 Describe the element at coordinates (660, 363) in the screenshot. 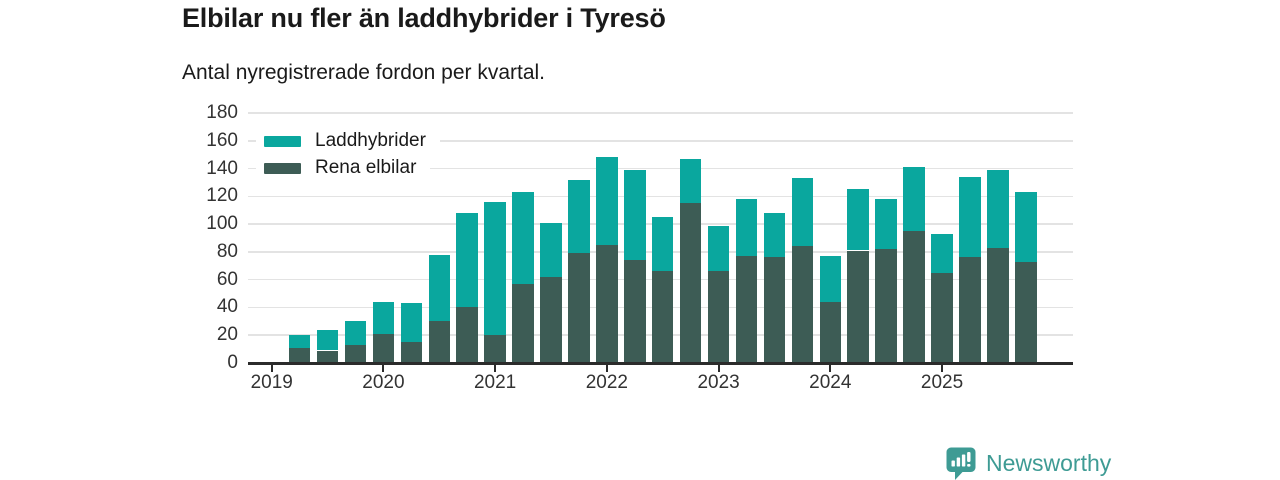

I see `x-axis-line` at that location.